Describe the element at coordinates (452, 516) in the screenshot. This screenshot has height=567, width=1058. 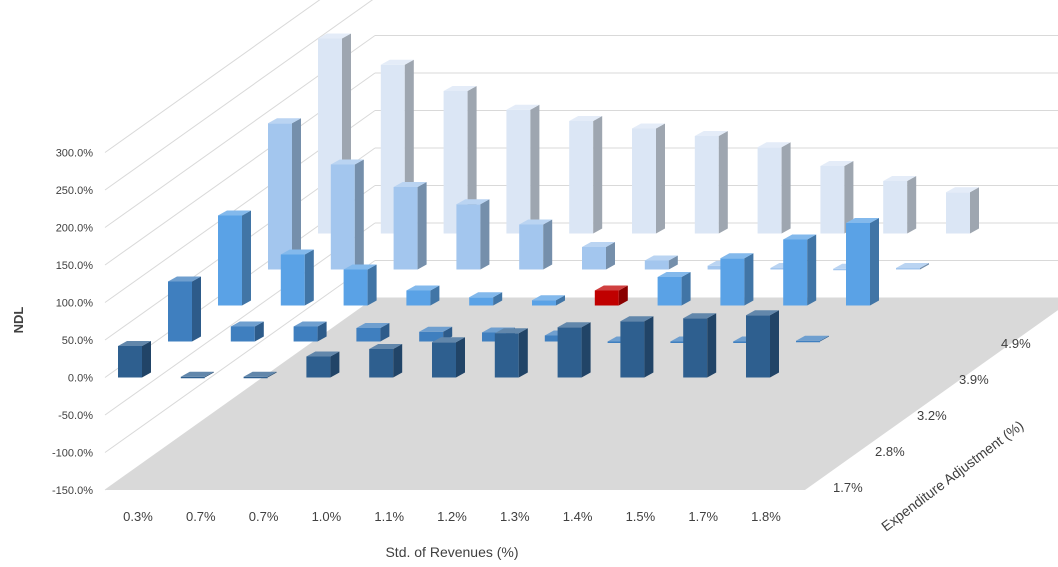
I see `x-tick-label: 1.2%` at that location.